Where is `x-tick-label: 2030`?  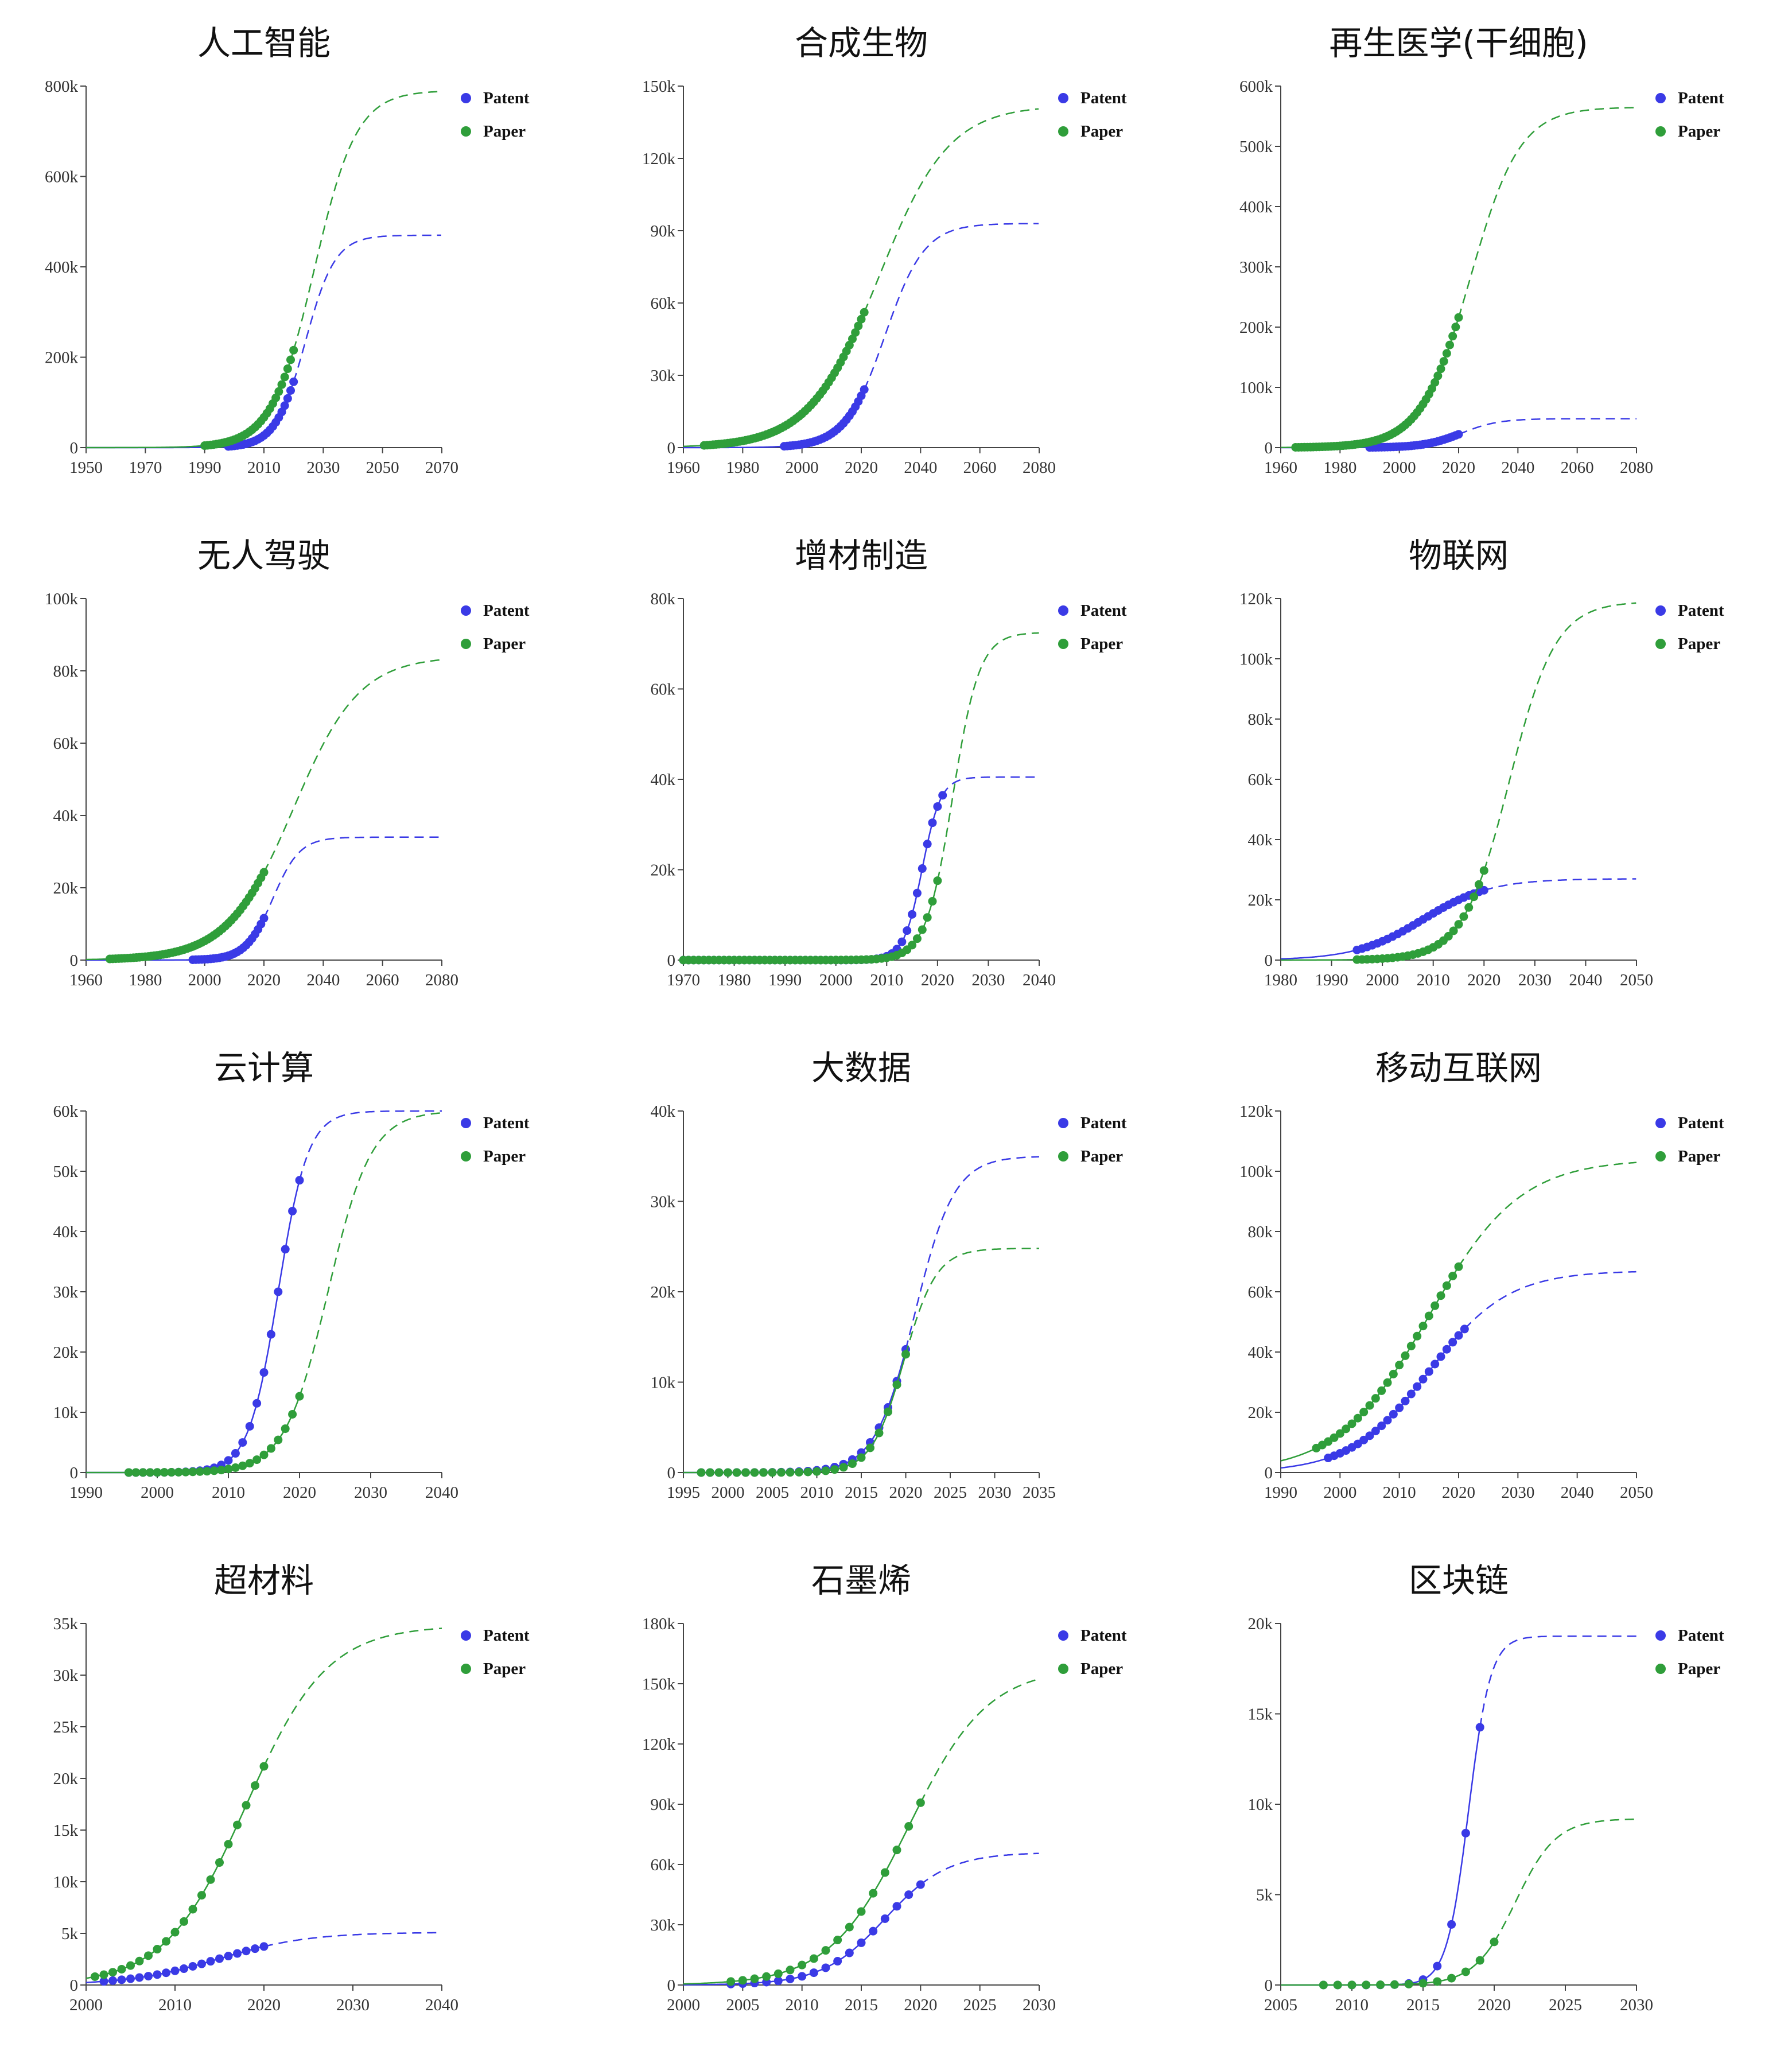 x-tick-label: 2030 is located at coordinates (1535, 980).